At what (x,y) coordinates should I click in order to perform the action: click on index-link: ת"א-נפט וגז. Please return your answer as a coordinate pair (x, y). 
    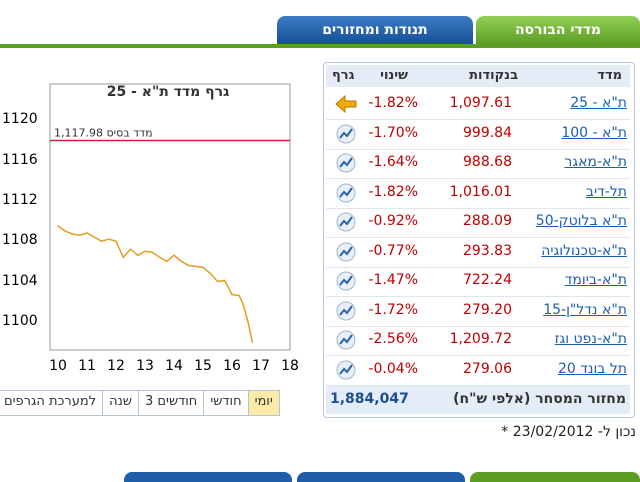
    Looking at the image, I should click on (590, 339).